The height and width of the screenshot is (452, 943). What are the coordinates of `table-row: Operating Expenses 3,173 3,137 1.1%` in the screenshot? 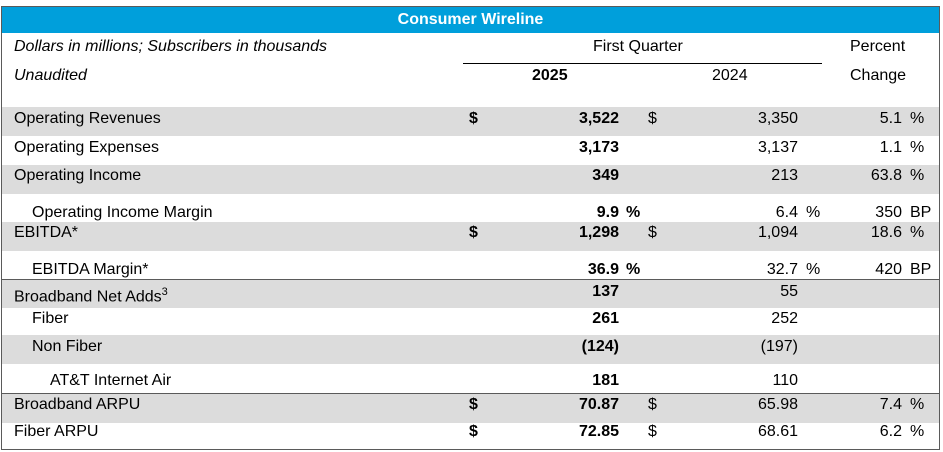 It's located at (470, 150).